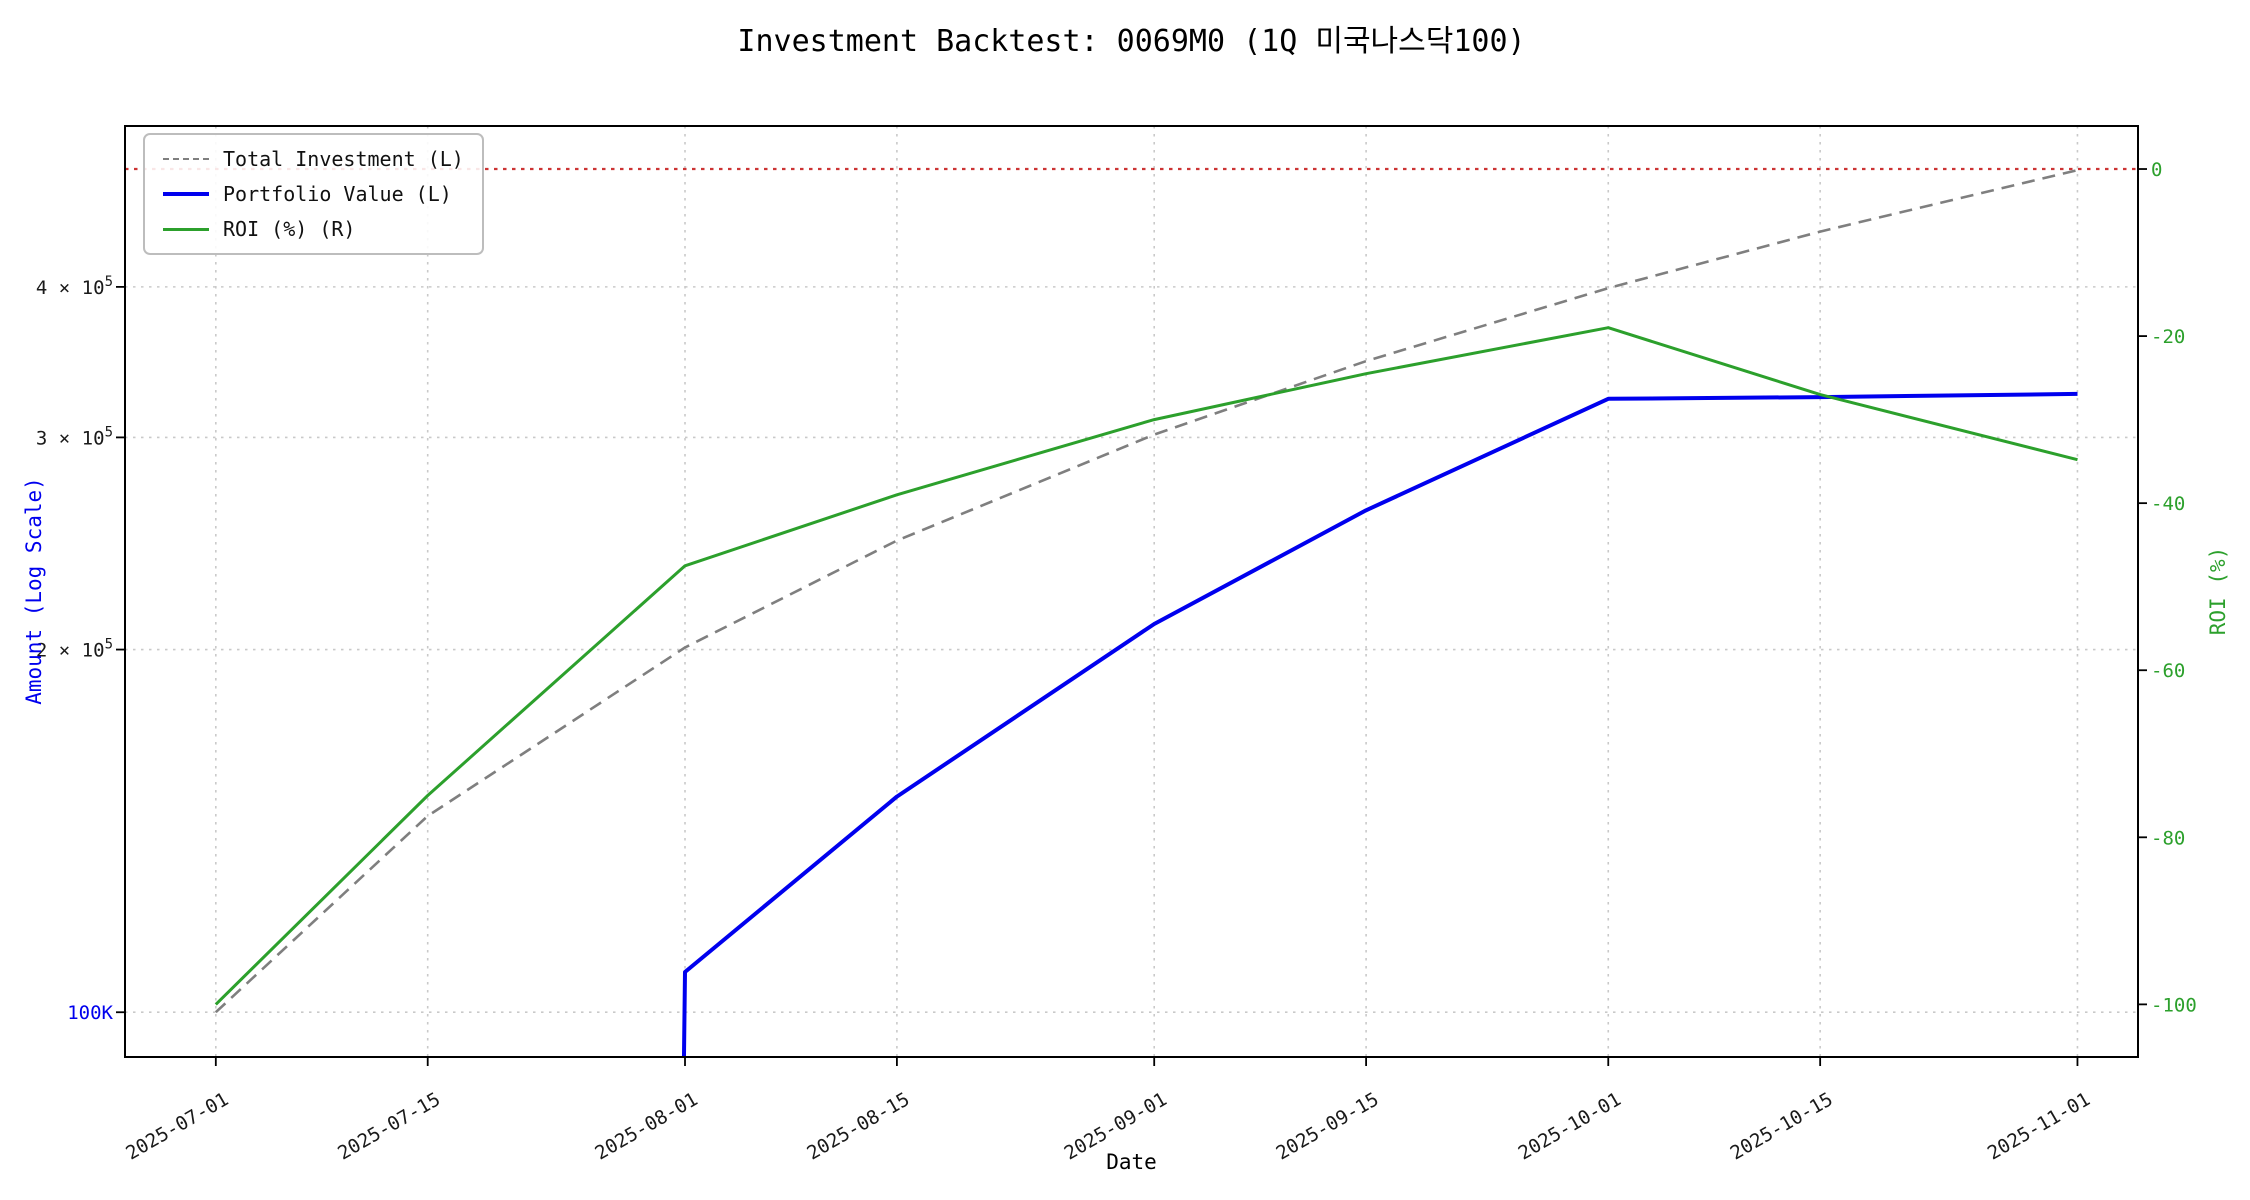 The height and width of the screenshot is (1200, 2250). I want to click on total_investment-legend-sample-line, so click(186, 159).